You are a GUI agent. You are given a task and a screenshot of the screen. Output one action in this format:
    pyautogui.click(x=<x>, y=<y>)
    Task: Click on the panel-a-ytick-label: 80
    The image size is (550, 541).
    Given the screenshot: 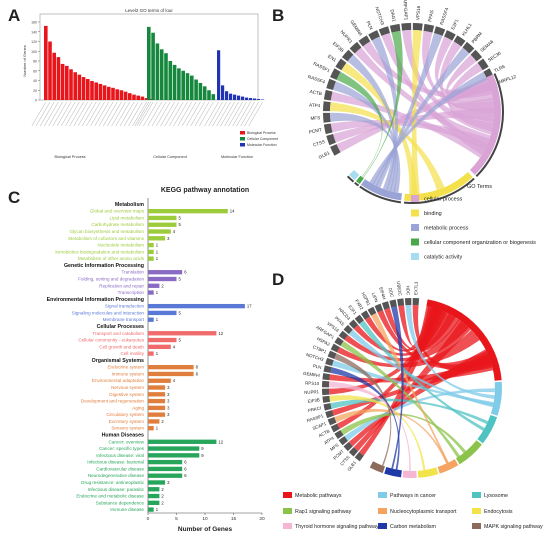 What is the action you would take?
    pyautogui.click(x=35, y=62)
    